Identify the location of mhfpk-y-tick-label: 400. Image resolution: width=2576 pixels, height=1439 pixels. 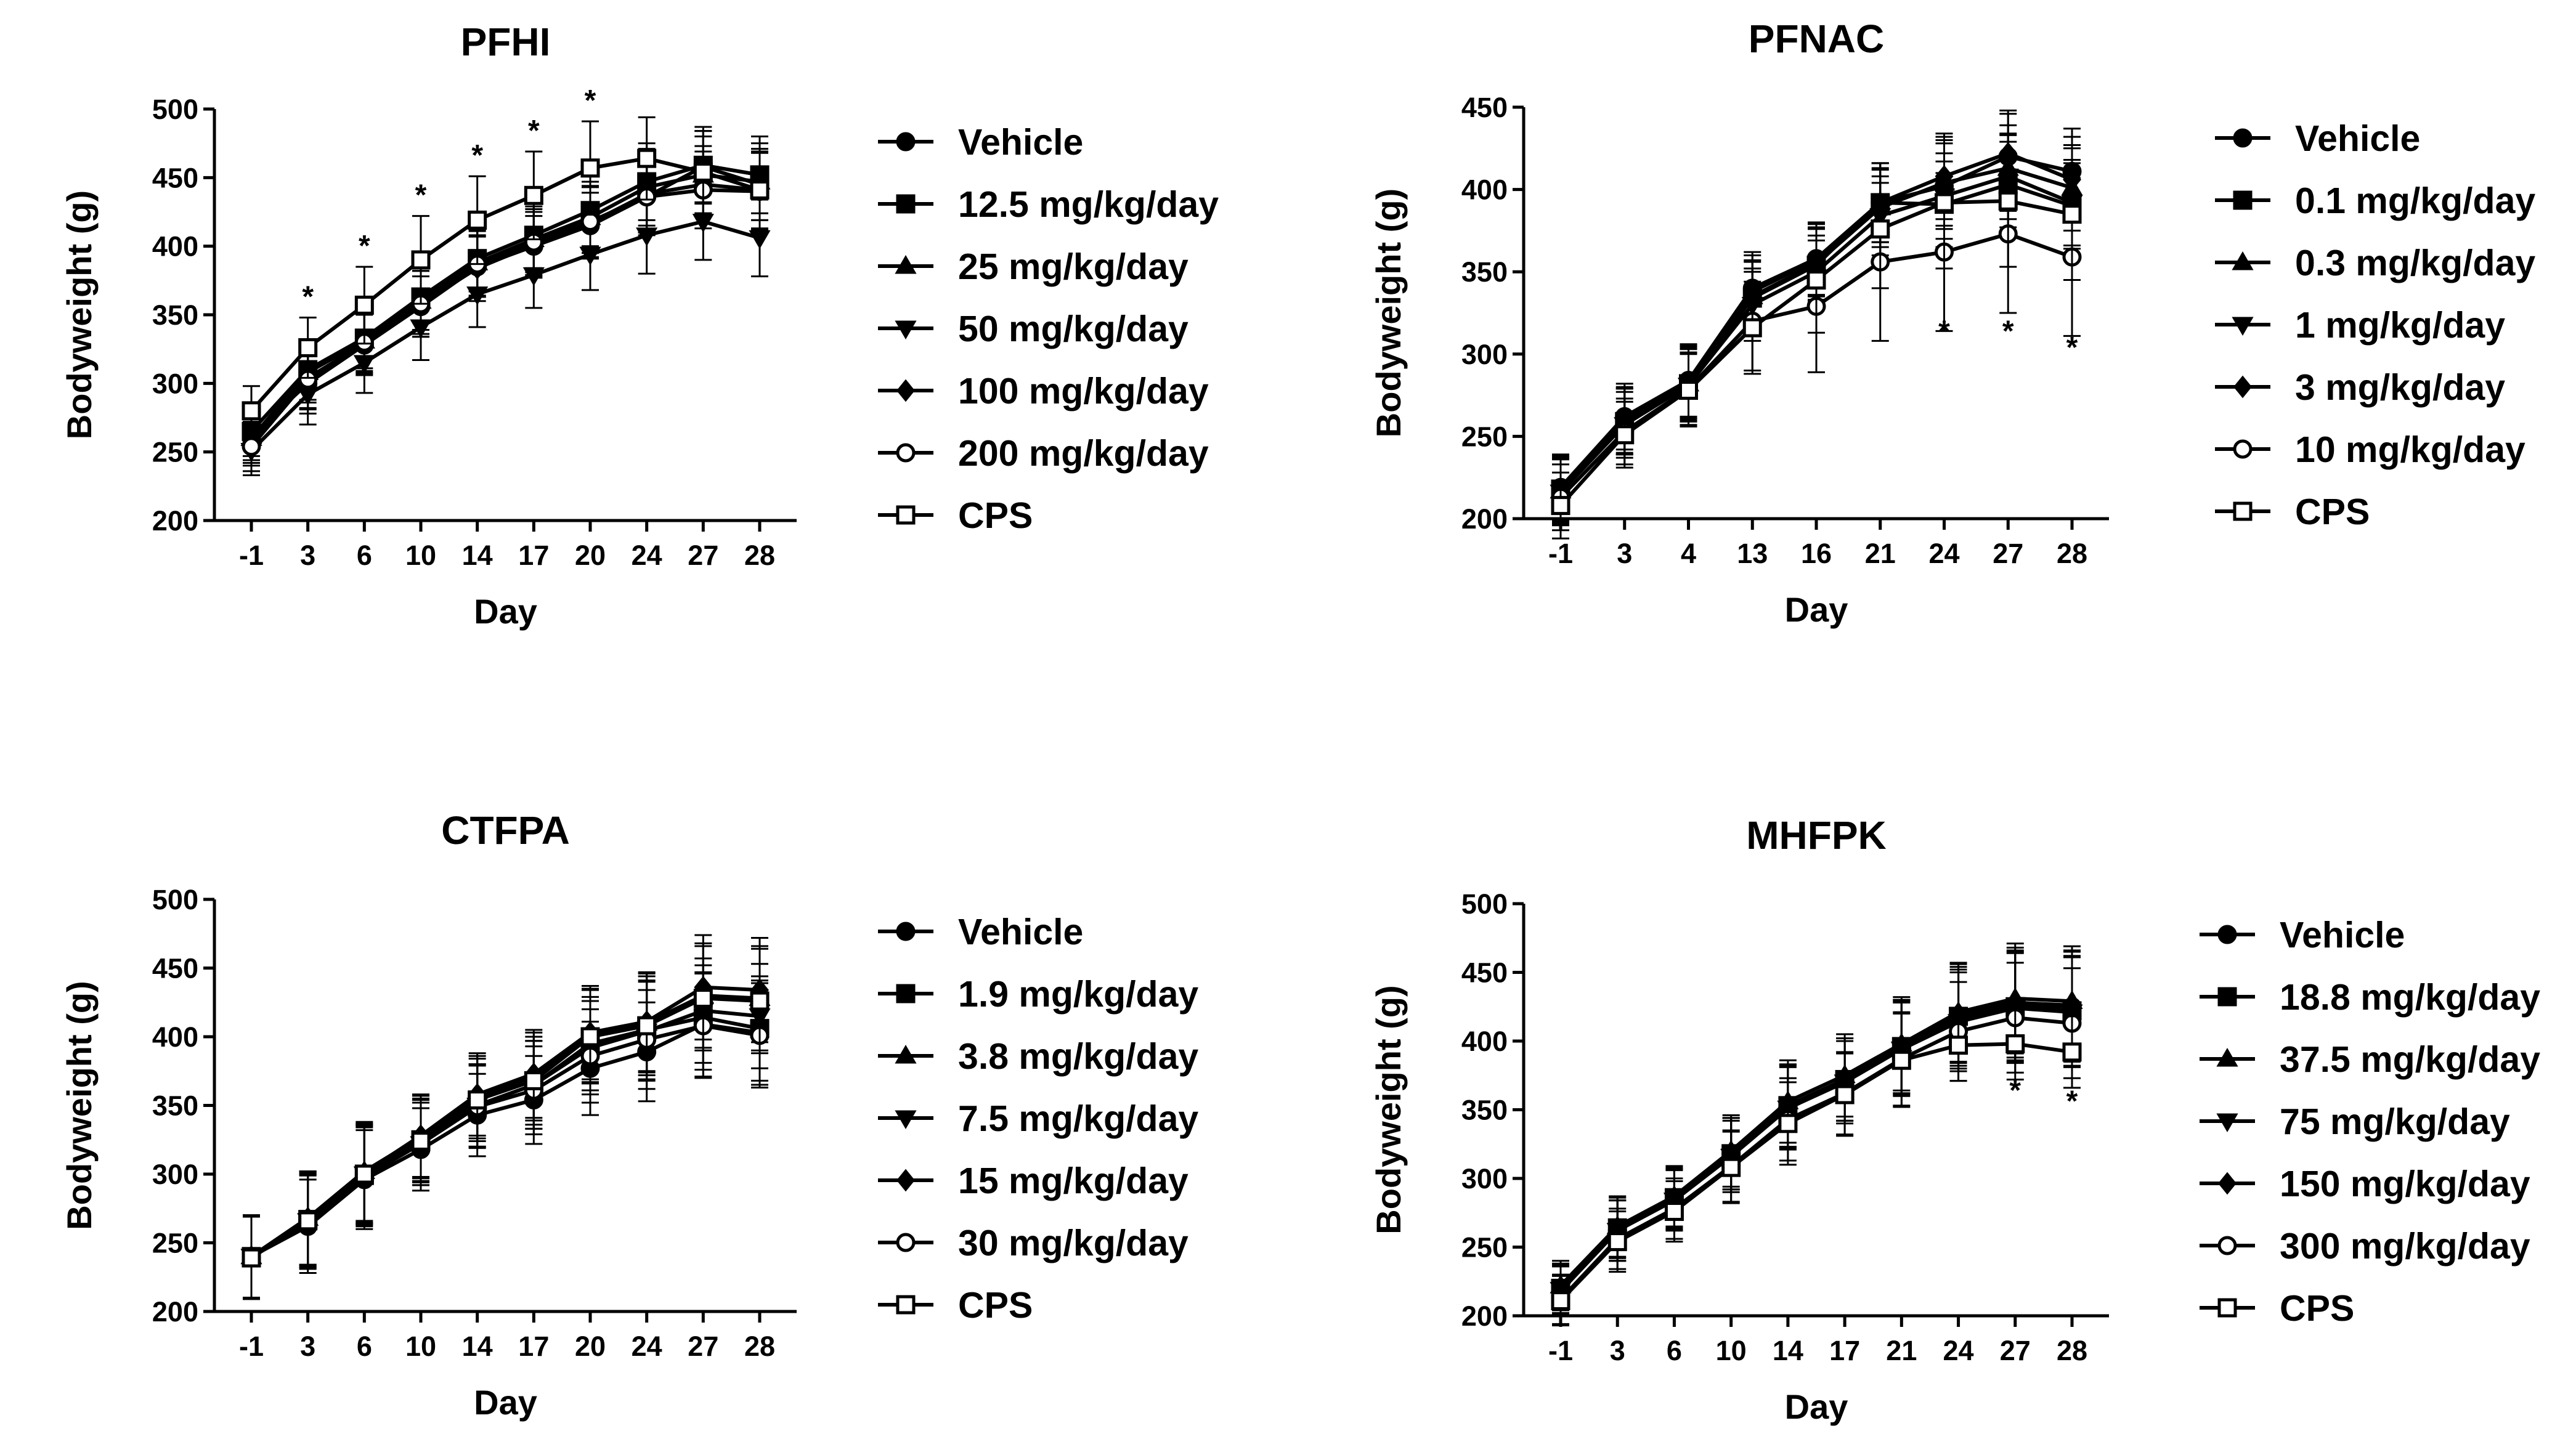
(1484, 1041).